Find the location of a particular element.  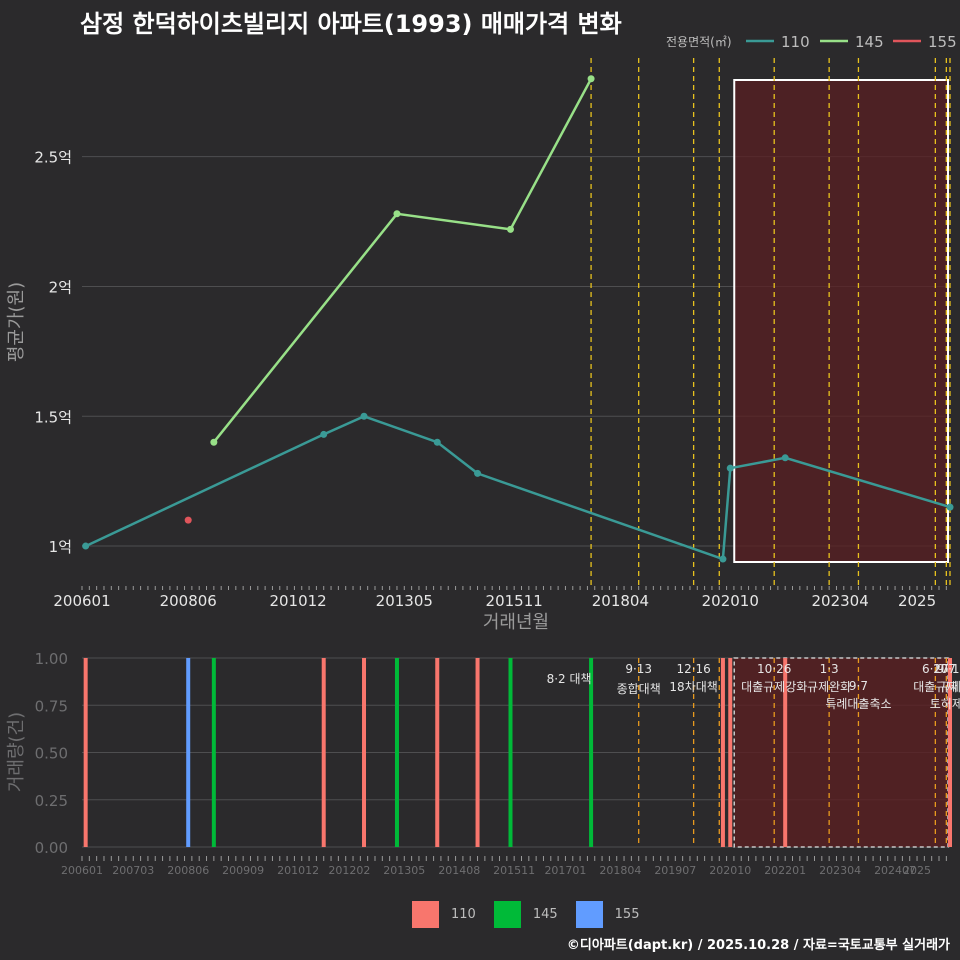

y-tick-label: 1억 is located at coordinates (60, 547).